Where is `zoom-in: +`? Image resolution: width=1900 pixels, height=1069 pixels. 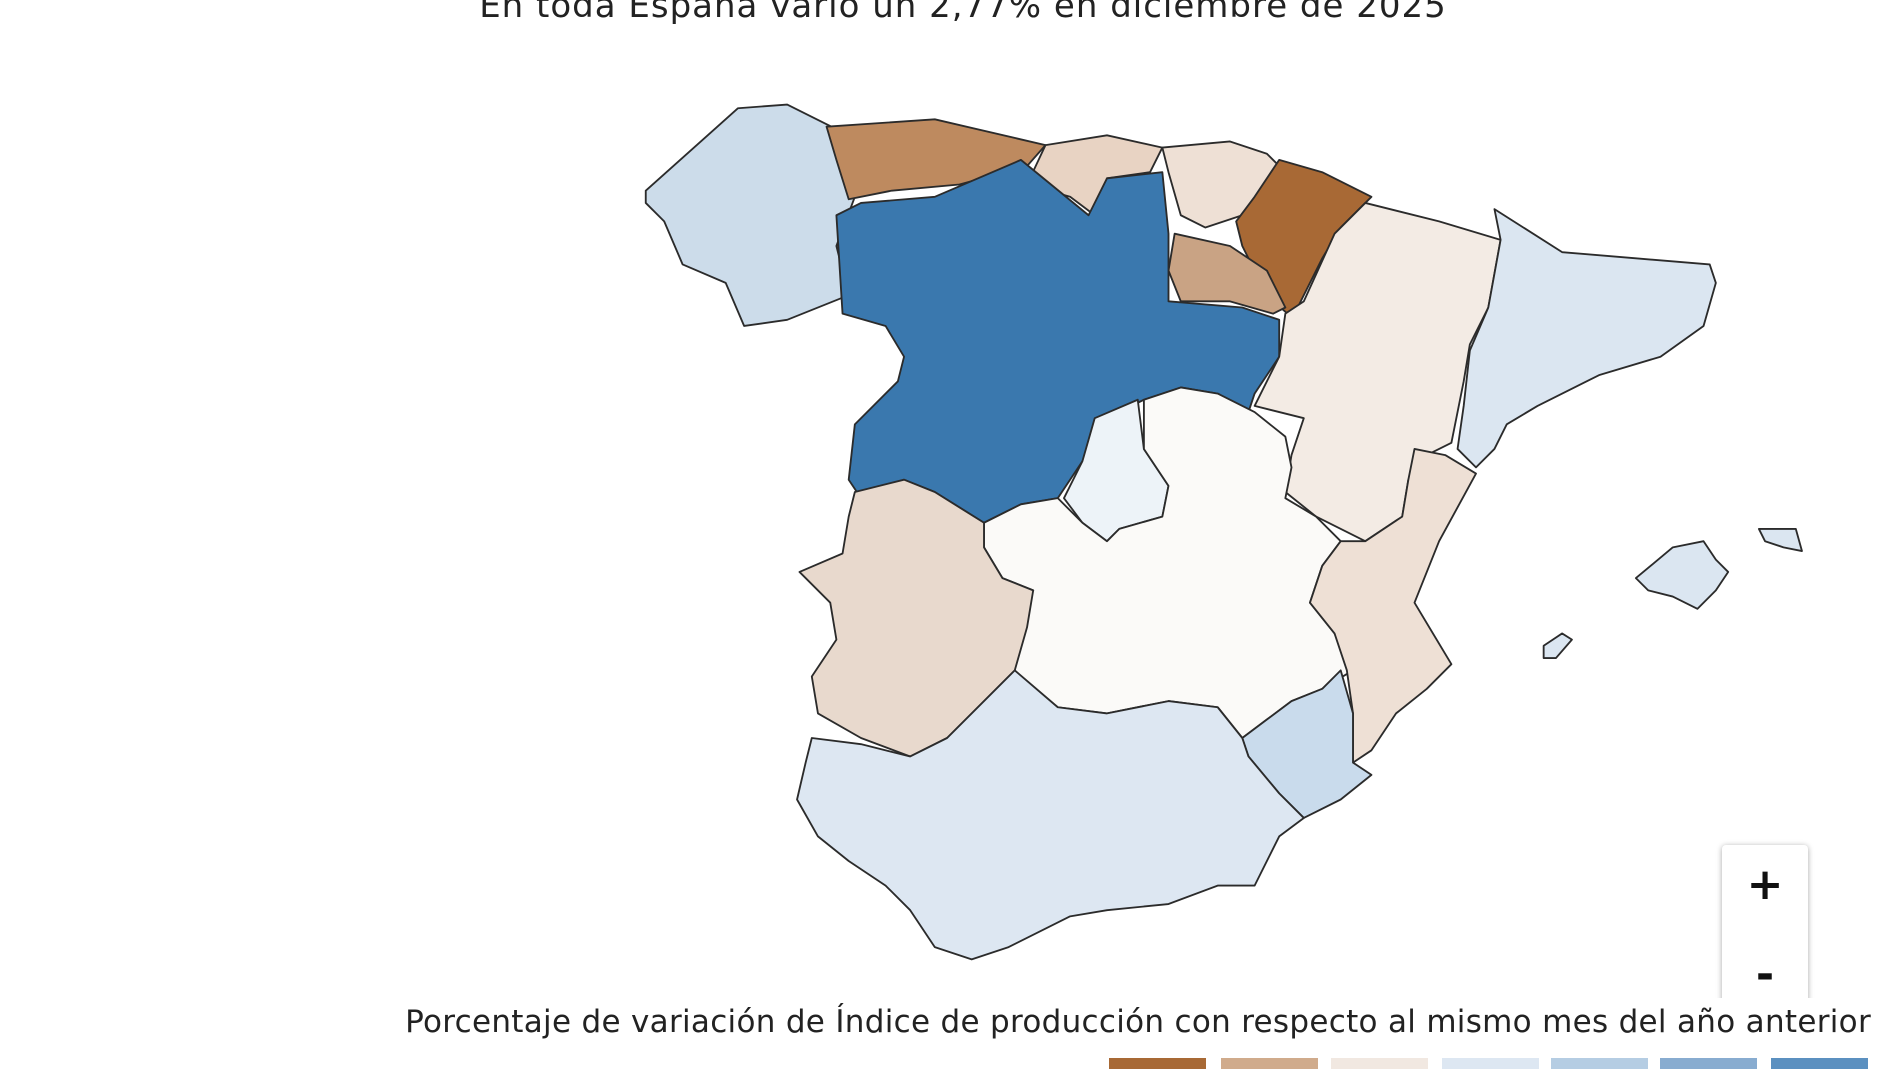 zoom-in: + is located at coordinates (1765, 884).